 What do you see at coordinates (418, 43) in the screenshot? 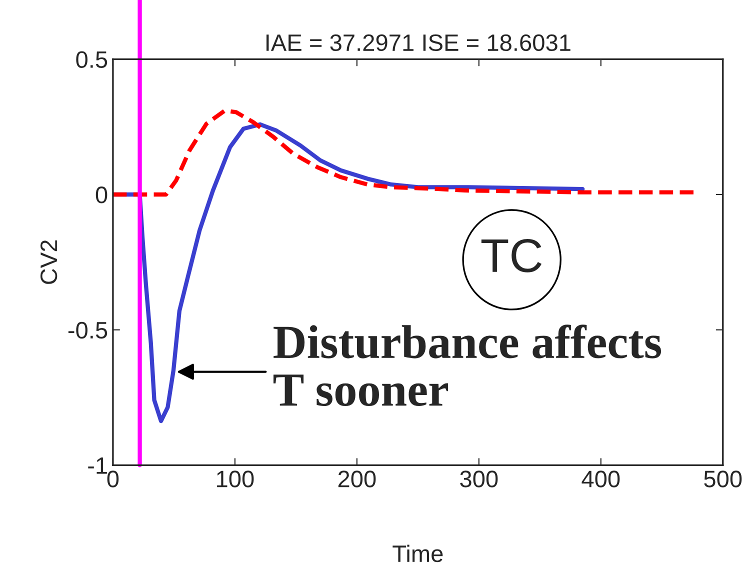
I see `chart-title: IAE = 37.2971 ISE = 18.6031` at bounding box center [418, 43].